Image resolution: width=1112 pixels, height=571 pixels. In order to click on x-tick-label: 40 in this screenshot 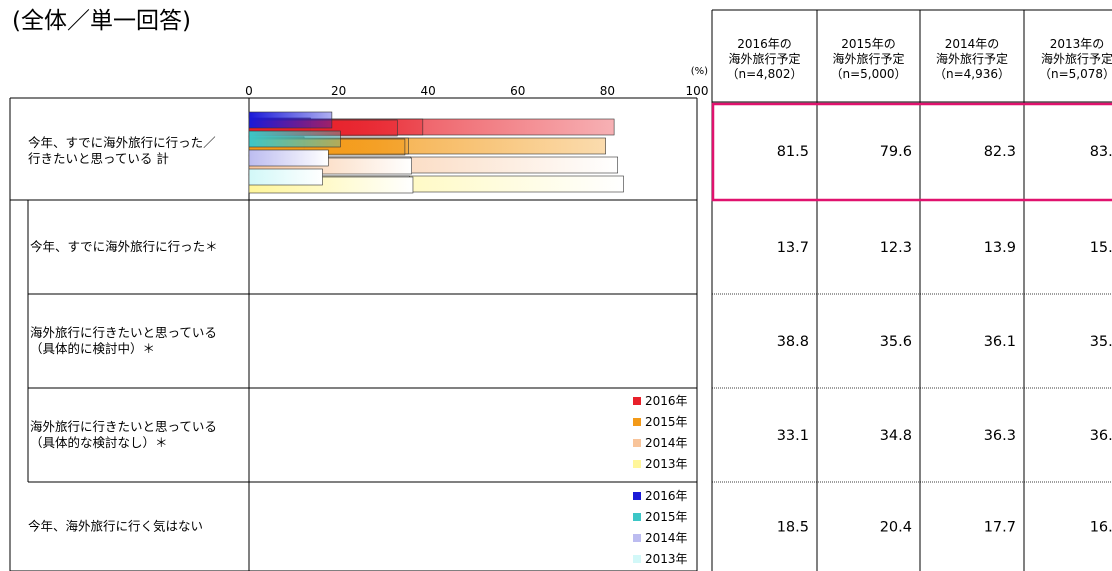, I will do `click(428, 91)`.